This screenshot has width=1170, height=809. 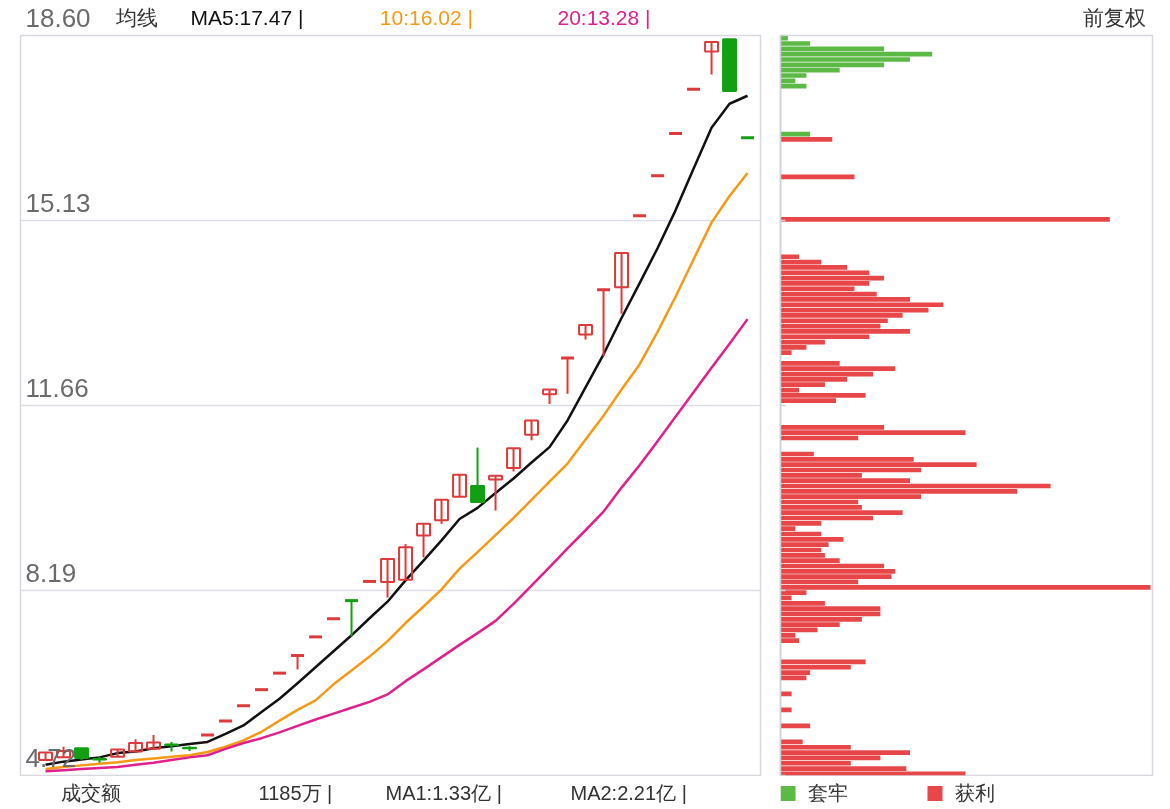 What do you see at coordinates (51, 572) in the screenshot?
I see `y-tick-label: 8.19` at bounding box center [51, 572].